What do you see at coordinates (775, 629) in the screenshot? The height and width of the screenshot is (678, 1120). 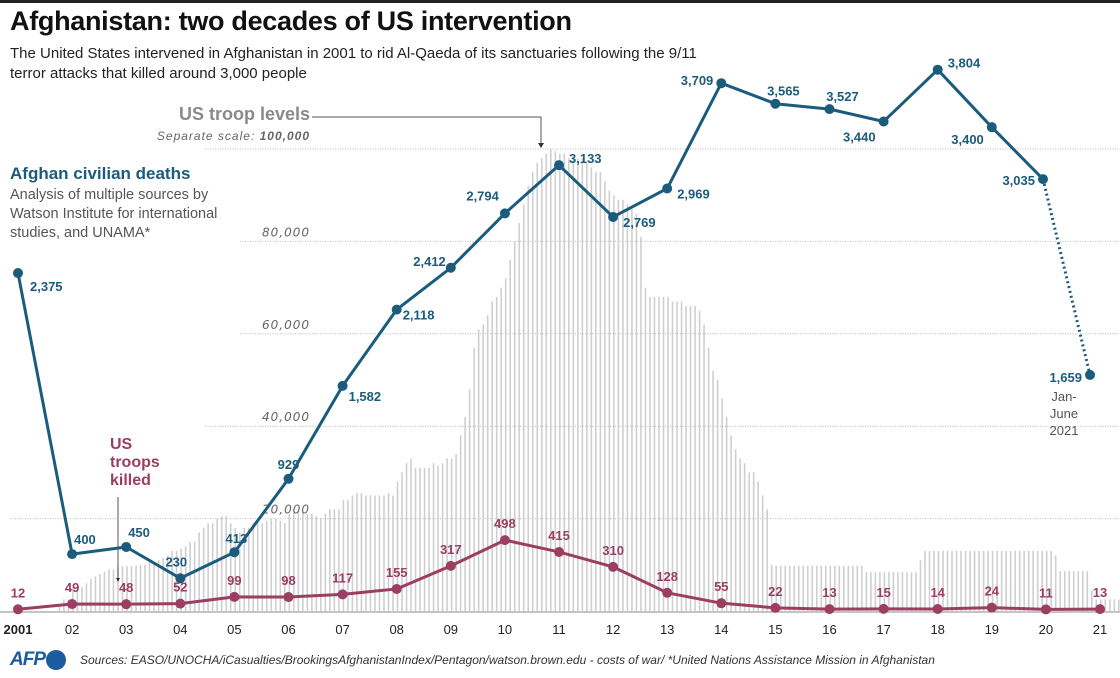 I see `x-tick-label: 15` at bounding box center [775, 629].